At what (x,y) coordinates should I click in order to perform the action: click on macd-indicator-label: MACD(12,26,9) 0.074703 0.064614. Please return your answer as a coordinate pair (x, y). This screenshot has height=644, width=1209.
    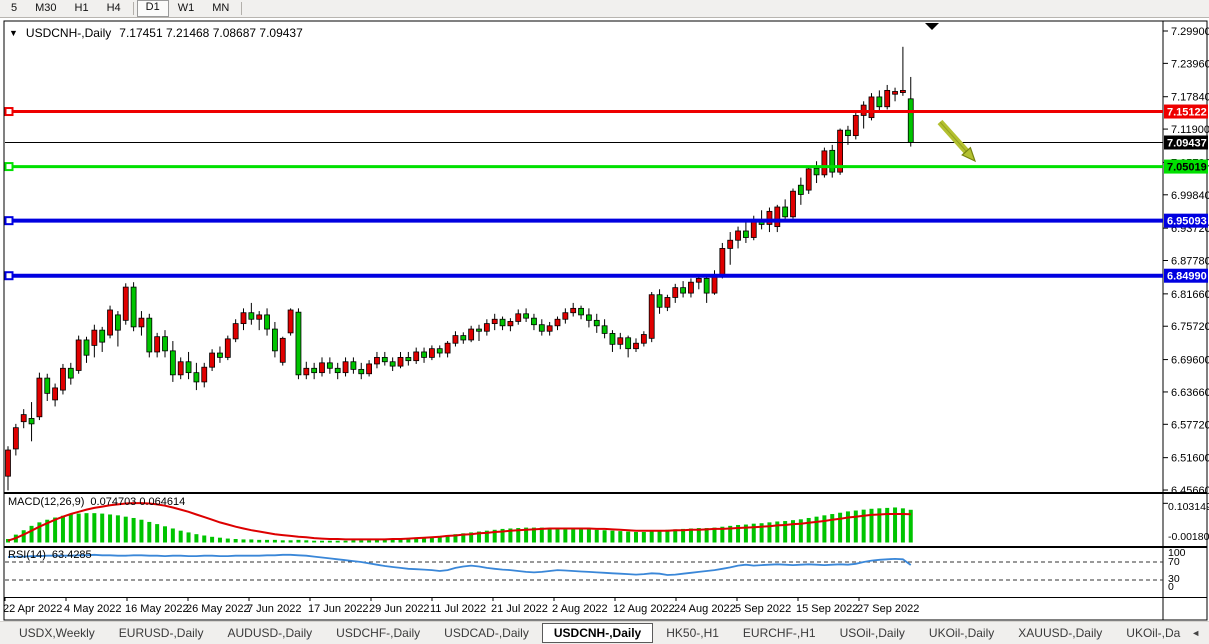
    Looking at the image, I should click on (96, 502).